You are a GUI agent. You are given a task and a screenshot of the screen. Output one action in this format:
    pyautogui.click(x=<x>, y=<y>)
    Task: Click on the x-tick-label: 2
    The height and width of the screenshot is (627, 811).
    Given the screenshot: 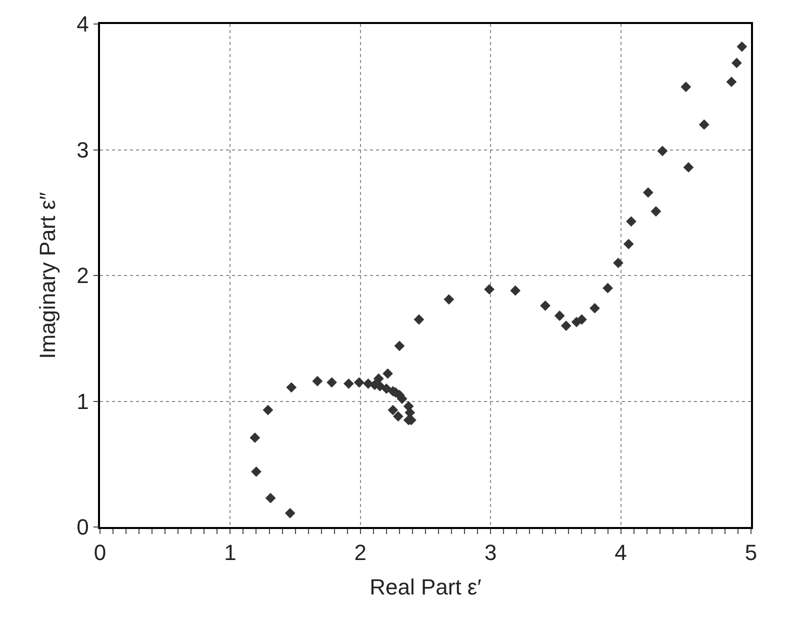 What is the action you would take?
    pyautogui.click(x=360, y=553)
    